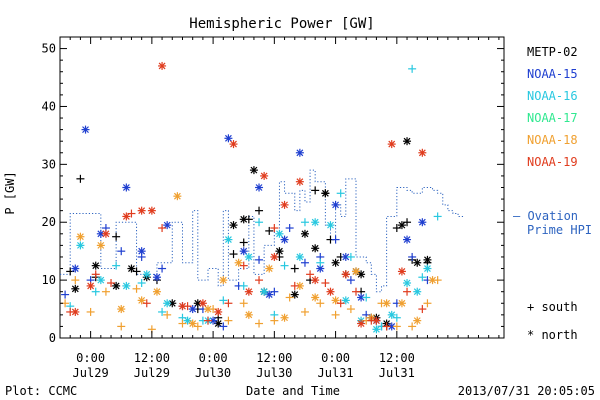 The image size is (600, 400). Describe the element at coordinates (41, 391) in the screenshot. I see `footer-credit: Plot: CCMC` at that location.